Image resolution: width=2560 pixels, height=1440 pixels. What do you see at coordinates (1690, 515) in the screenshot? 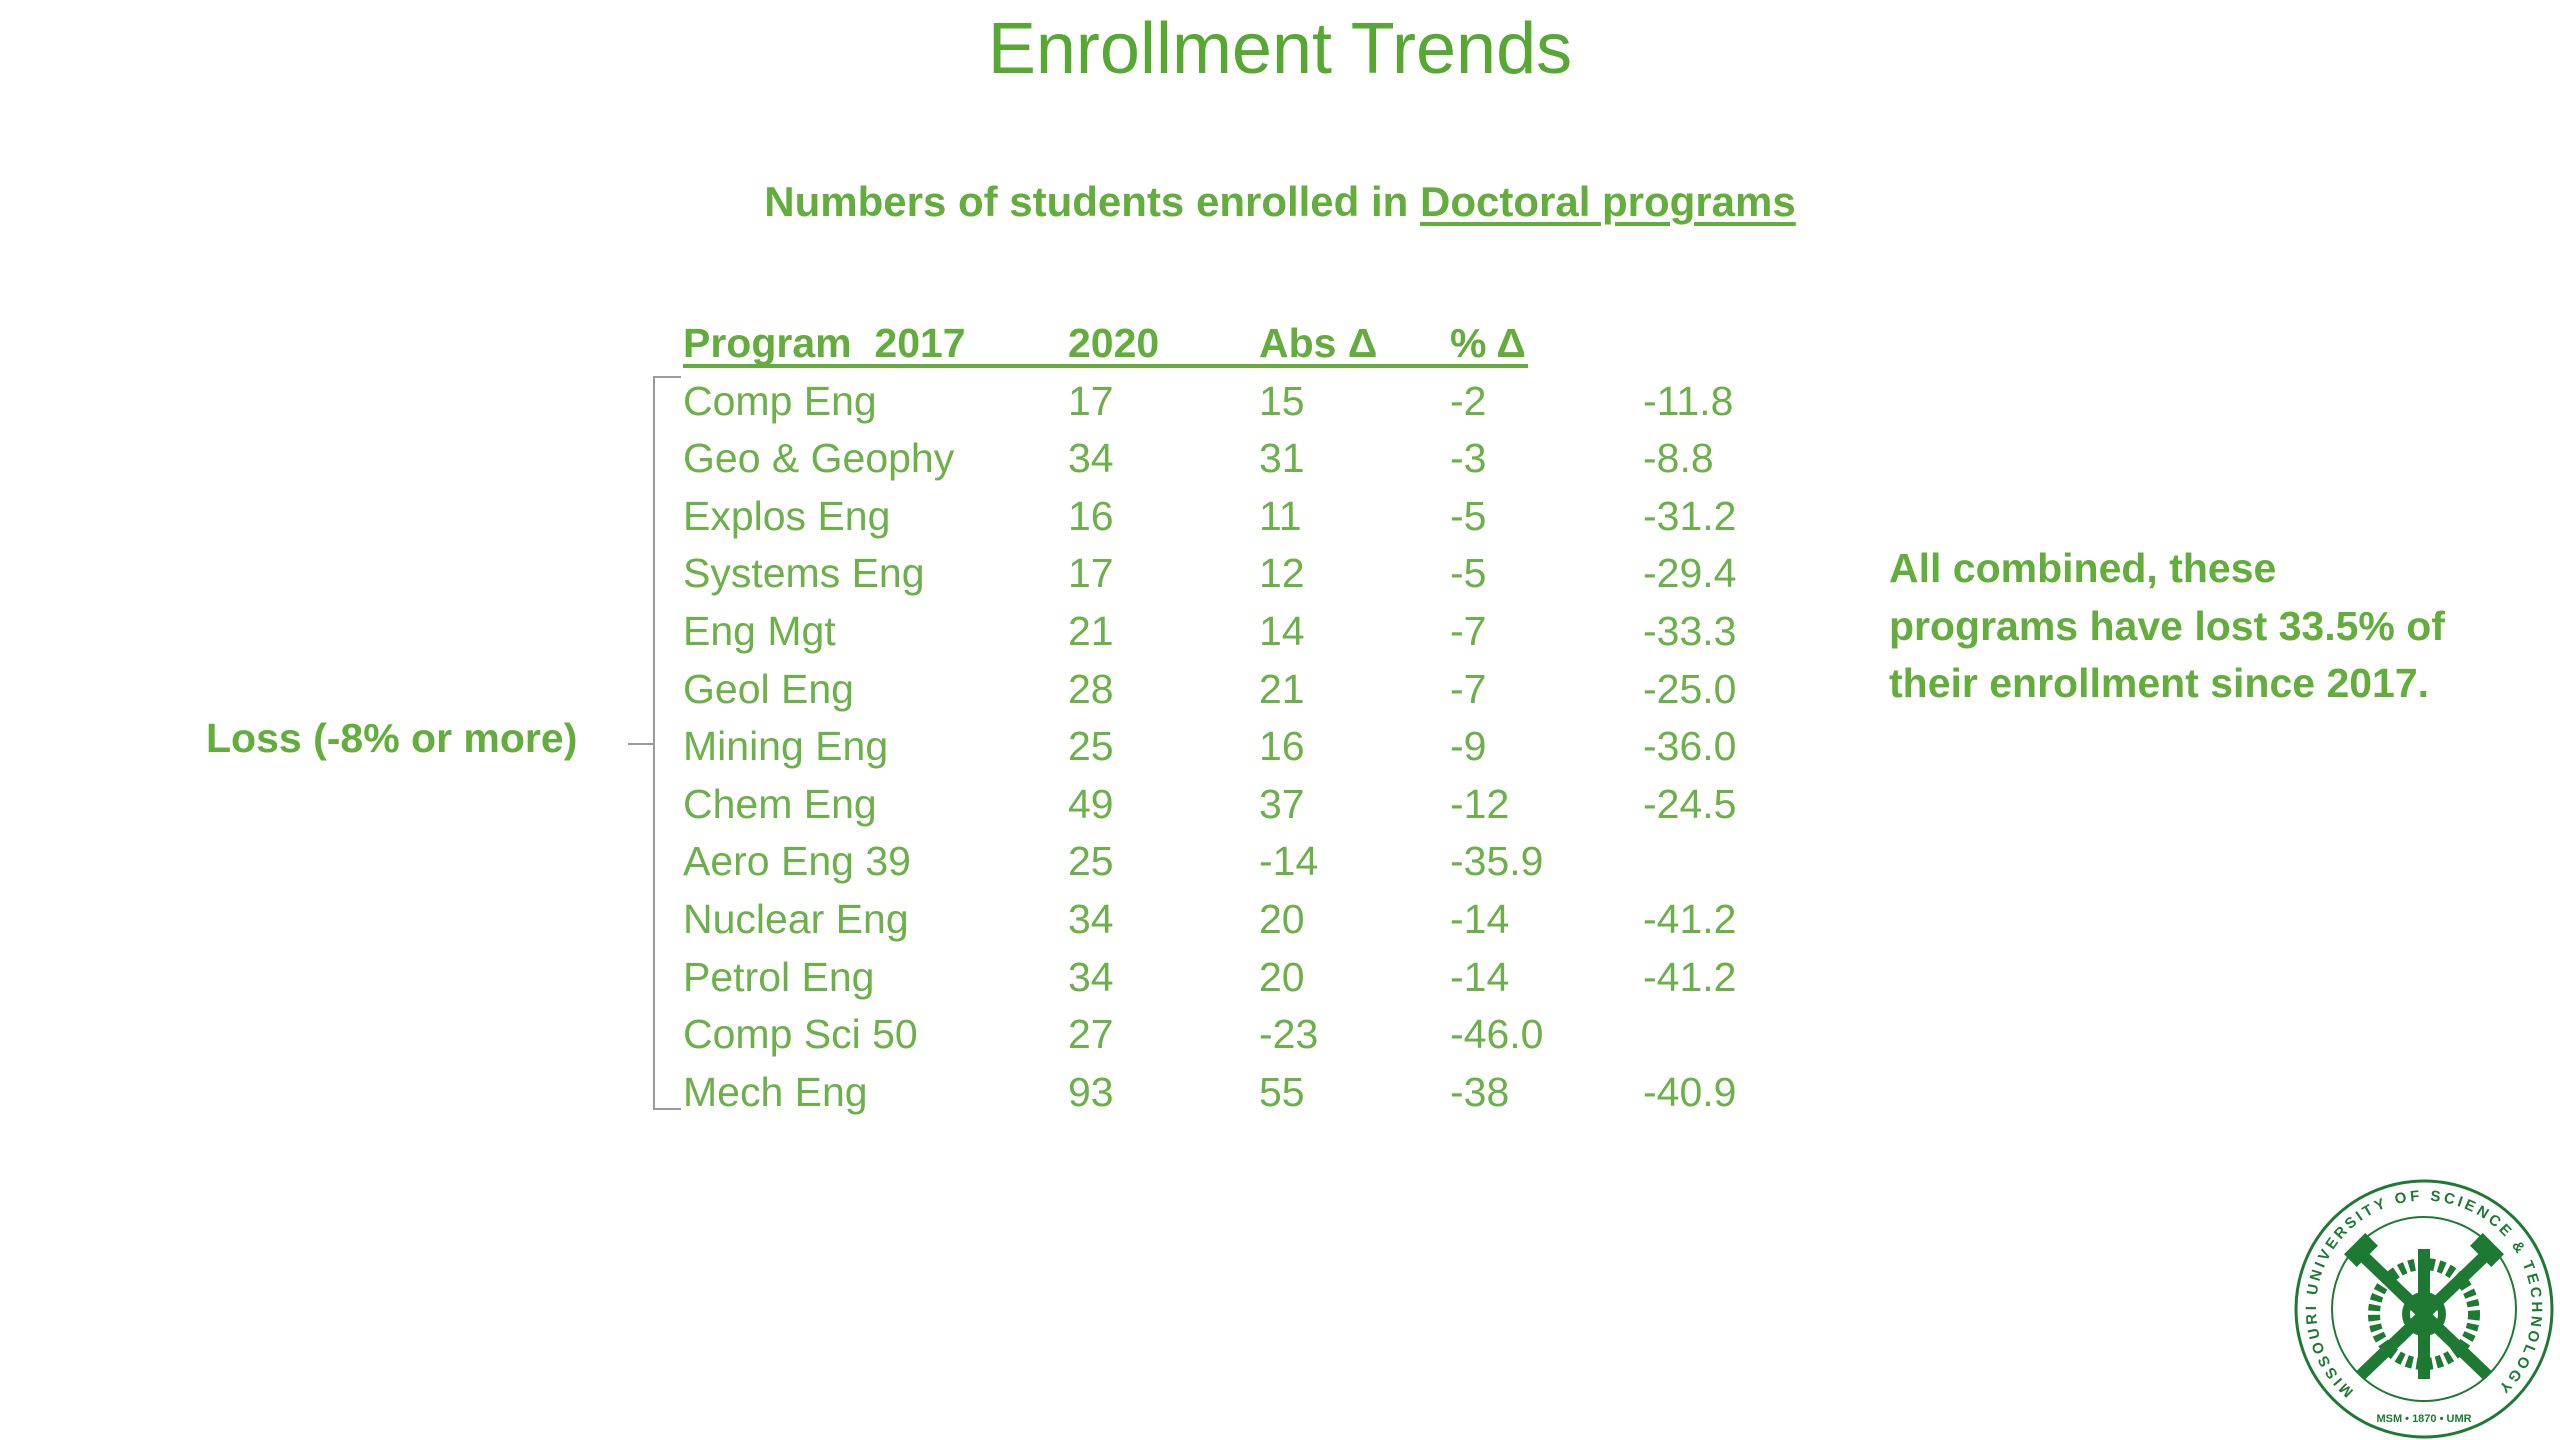
I see `table-cell: -31.2` at bounding box center [1690, 515].